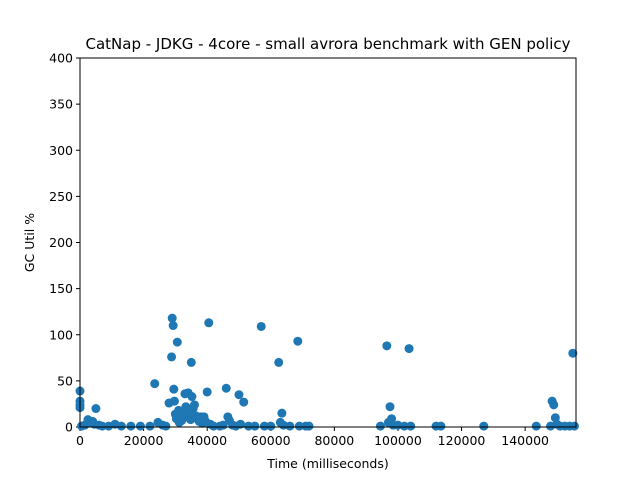  Describe the element at coordinates (29, 242) in the screenshot. I see `y-axis-label: GC Util %` at that location.